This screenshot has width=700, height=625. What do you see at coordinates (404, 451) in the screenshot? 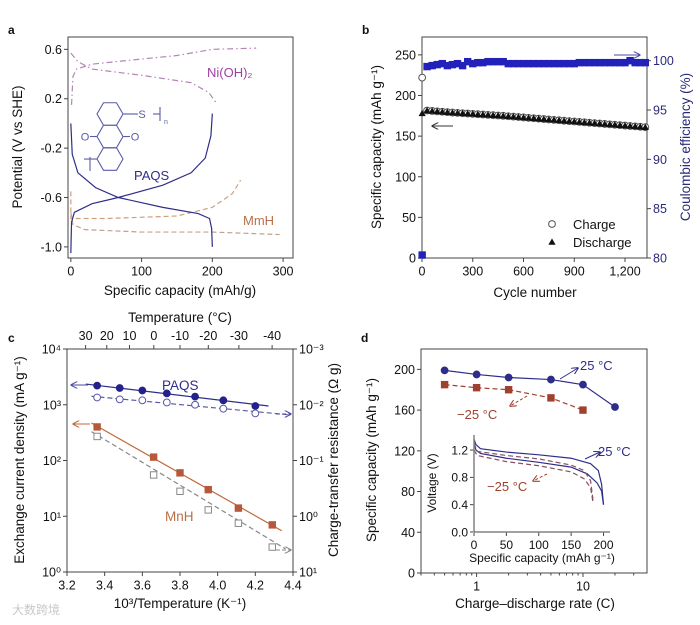
I see `y-tick-label: 120` at bounding box center [404, 451].